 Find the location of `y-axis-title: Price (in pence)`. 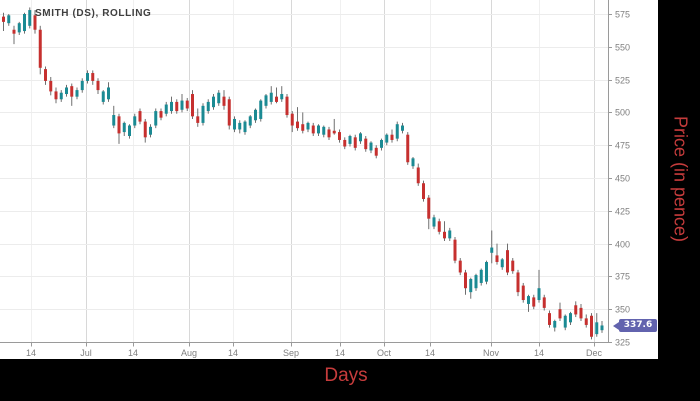

y-axis-title: Price (in pence) is located at coordinates (680, 179).